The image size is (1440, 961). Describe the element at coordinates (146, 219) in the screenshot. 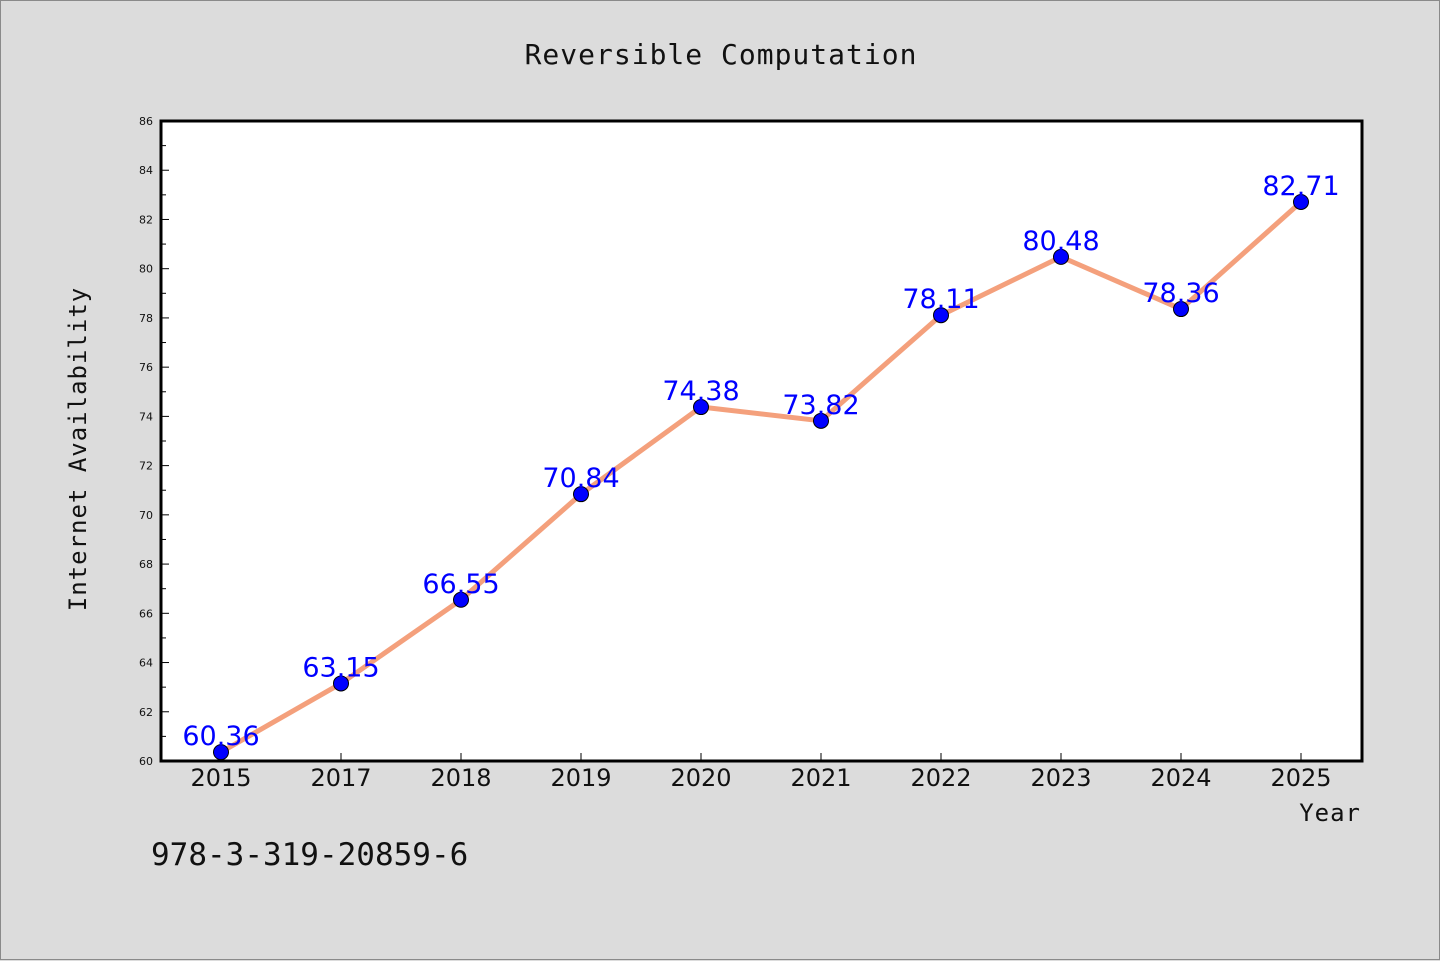

I see `y-tick-label: 82` at that location.